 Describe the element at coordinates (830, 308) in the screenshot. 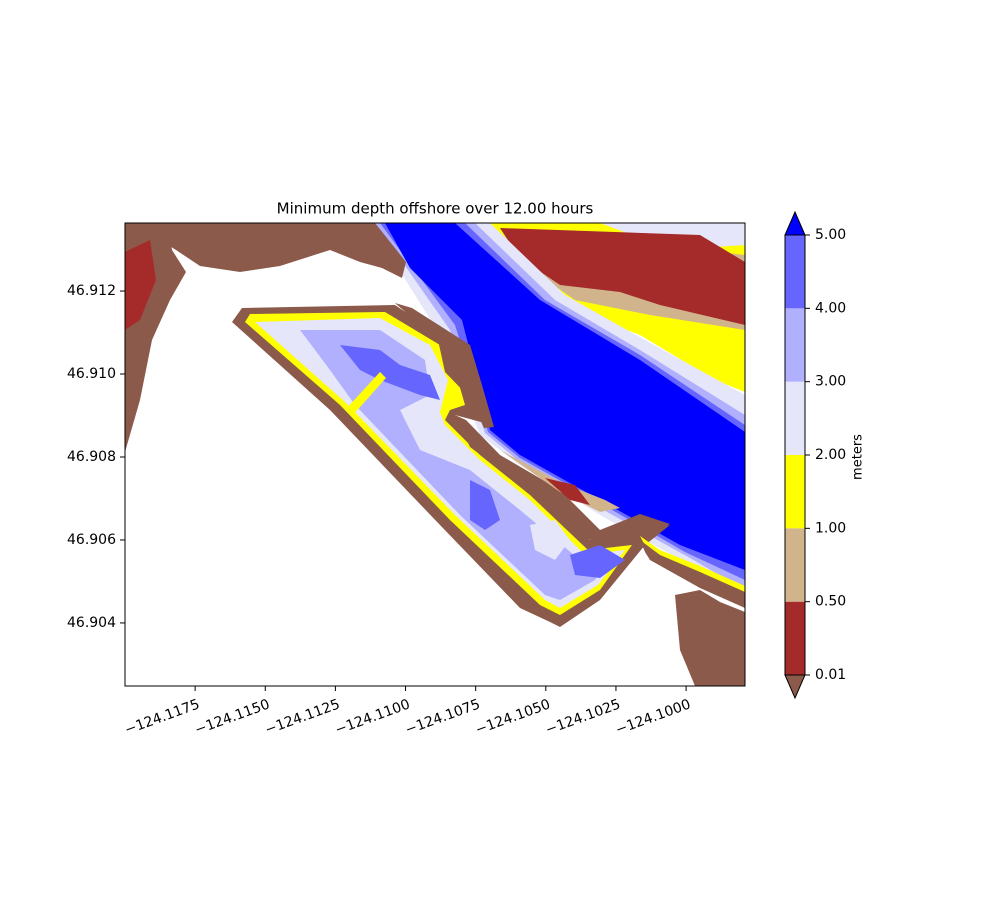

I see `colorbar-tick-label: 4.00` at that location.